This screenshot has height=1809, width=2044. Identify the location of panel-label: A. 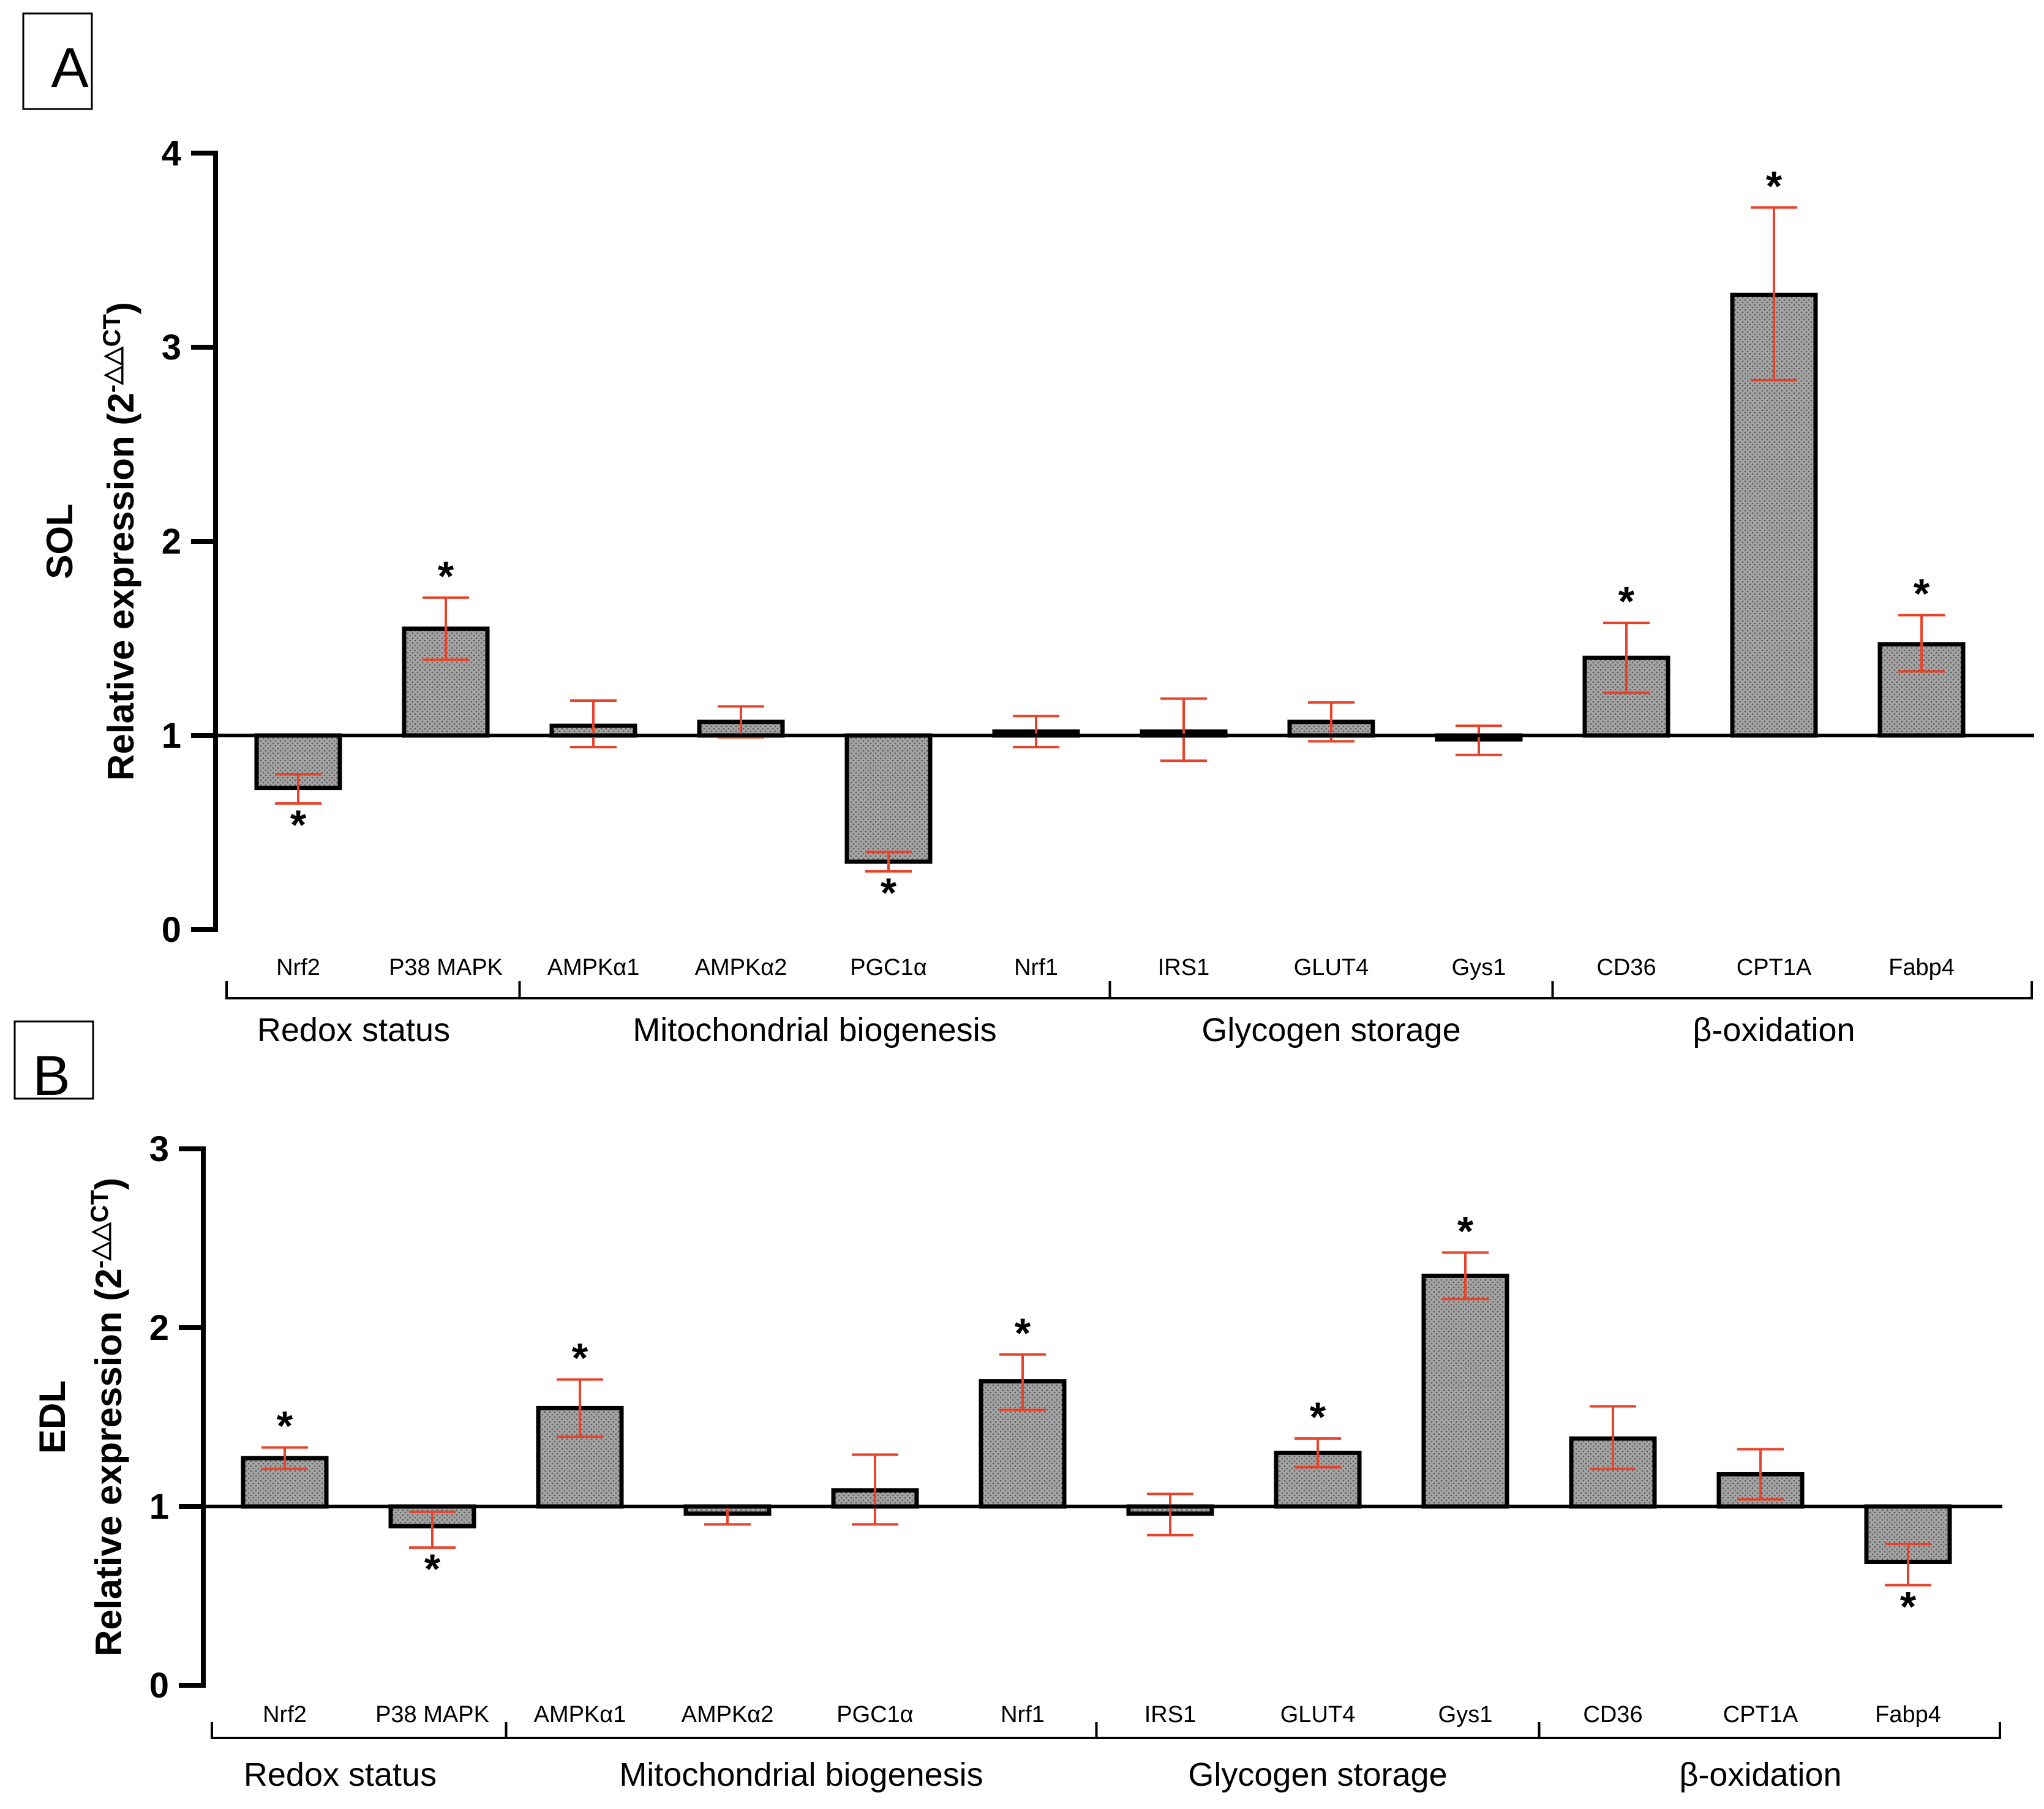
(70, 68).